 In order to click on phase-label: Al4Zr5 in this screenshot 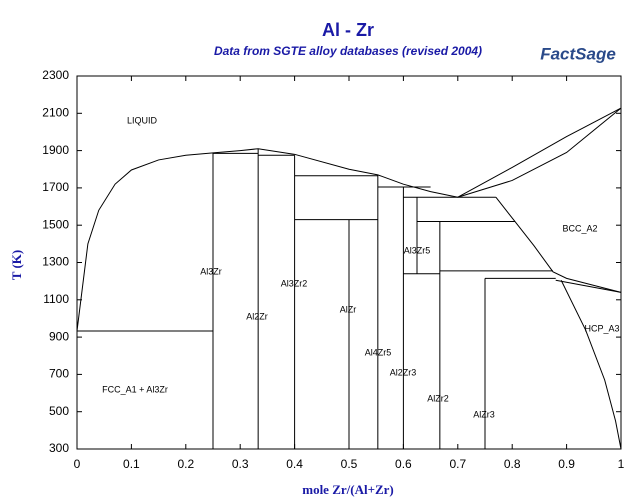, I will do `click(378, 352)`.